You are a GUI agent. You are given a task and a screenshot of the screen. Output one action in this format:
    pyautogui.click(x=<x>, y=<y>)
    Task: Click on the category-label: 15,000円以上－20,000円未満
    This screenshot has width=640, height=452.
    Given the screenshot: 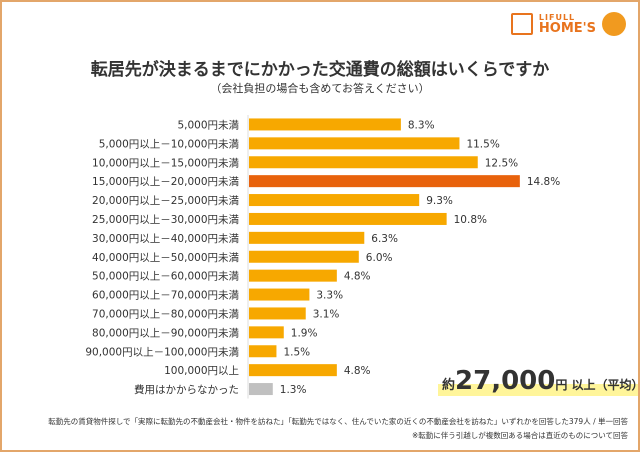 What is the action you would take?
    pyautogui.click(x=165, y=182)
    